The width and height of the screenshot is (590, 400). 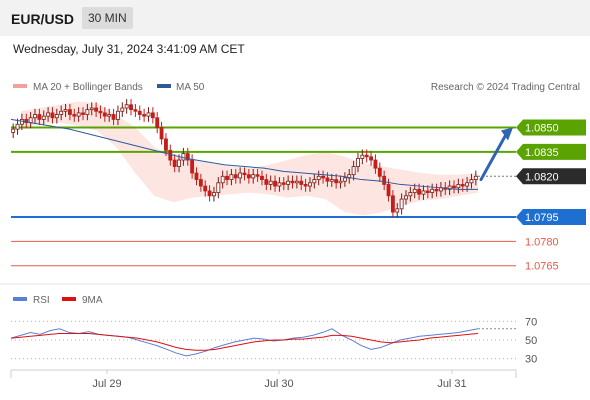 What do you see at coordinates (531, 322) in the screenshot?
I see `rsi-tick-label: 70` at bounding box center [531, 322].